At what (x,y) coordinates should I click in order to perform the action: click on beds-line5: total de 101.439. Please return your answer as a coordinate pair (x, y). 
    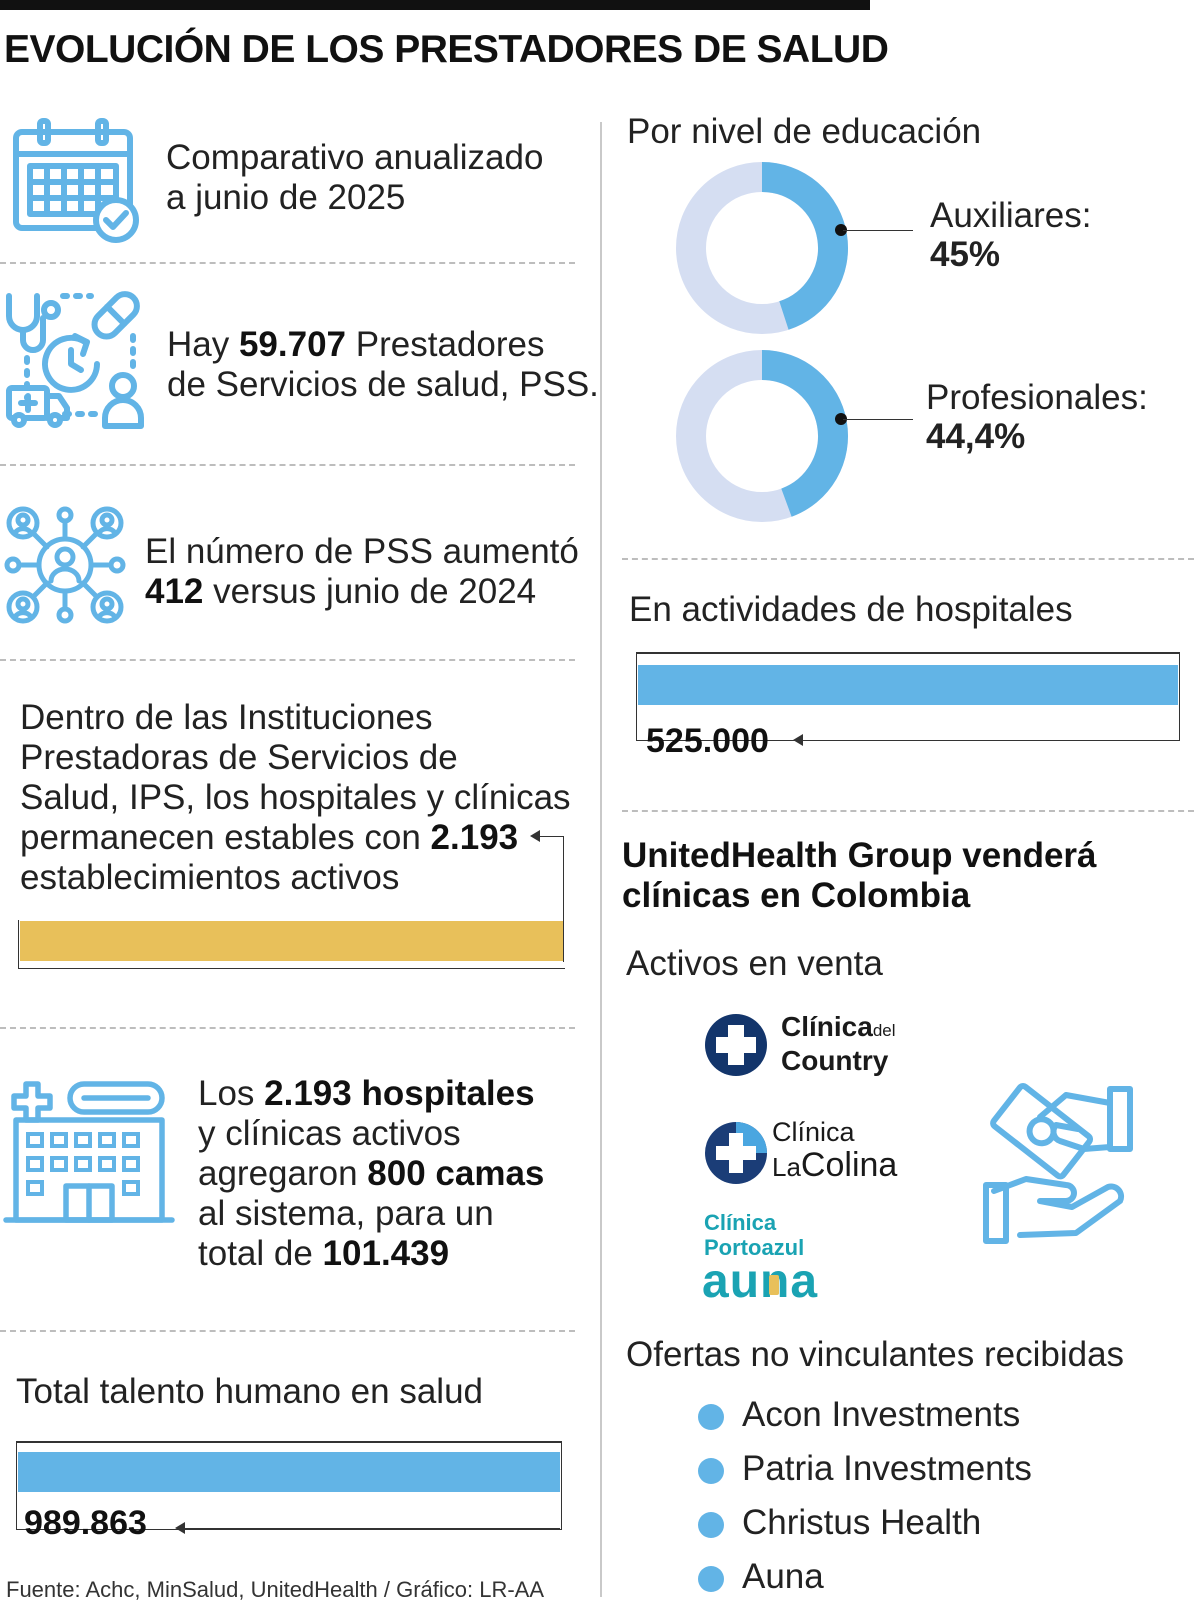
    Looking at the image, I should click on (324, 1253).